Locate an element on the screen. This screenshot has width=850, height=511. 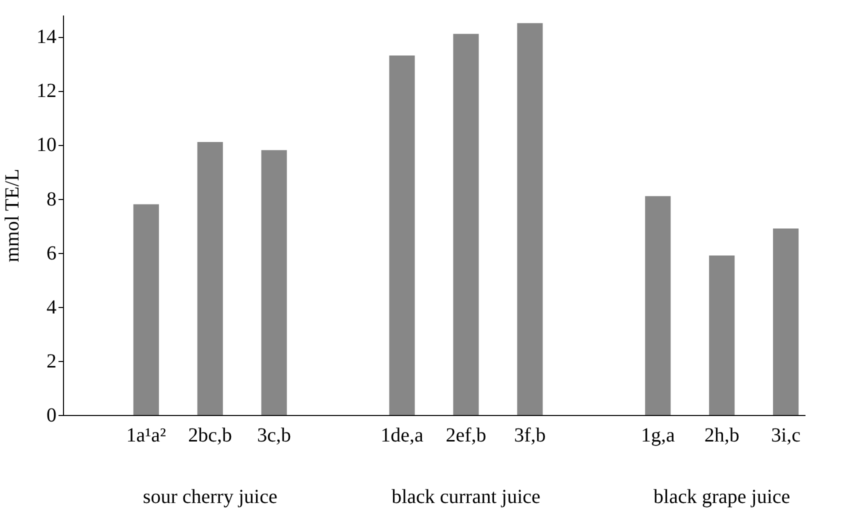
x-tick-label: 2h,b is located at coordinates (722, 435).